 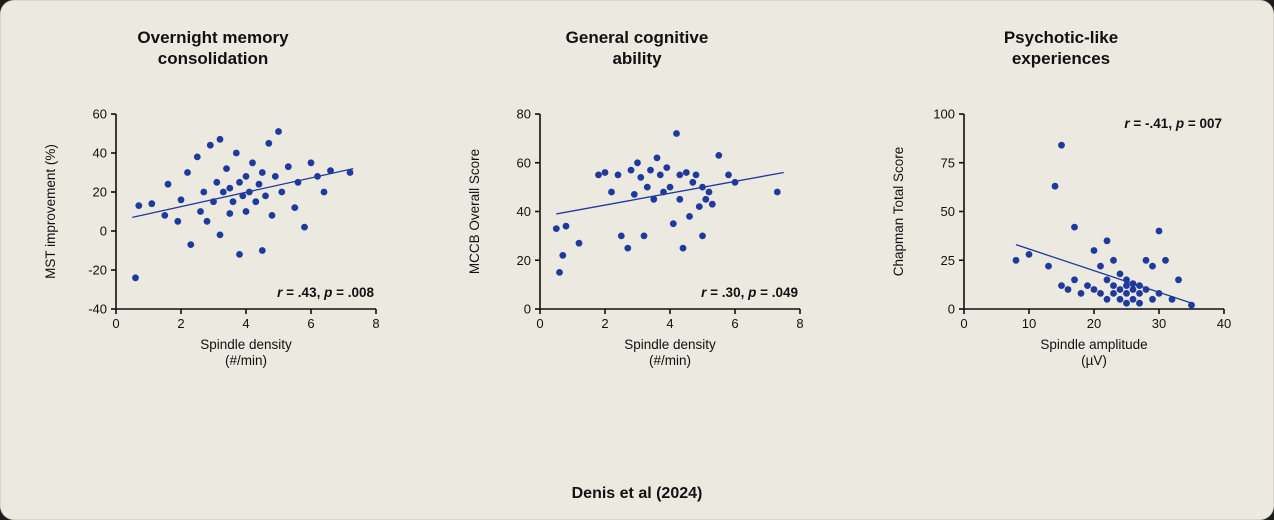 I want to click on svg-text: Chapman Total Score, so click(x=898, y=211).